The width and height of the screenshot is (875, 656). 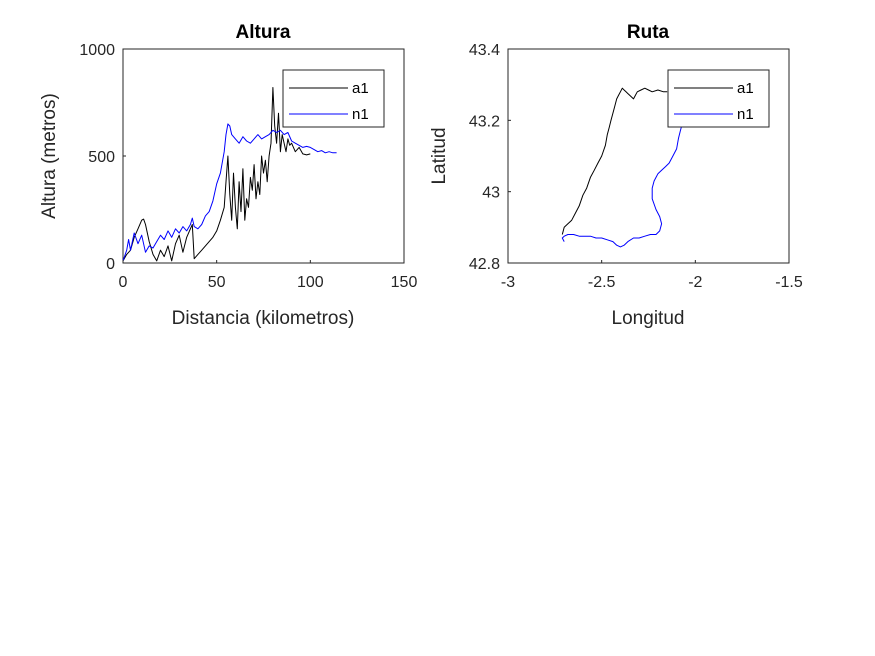 I want to click on y-axis-label-ruta: Latitud, so click(x=439, y=155).